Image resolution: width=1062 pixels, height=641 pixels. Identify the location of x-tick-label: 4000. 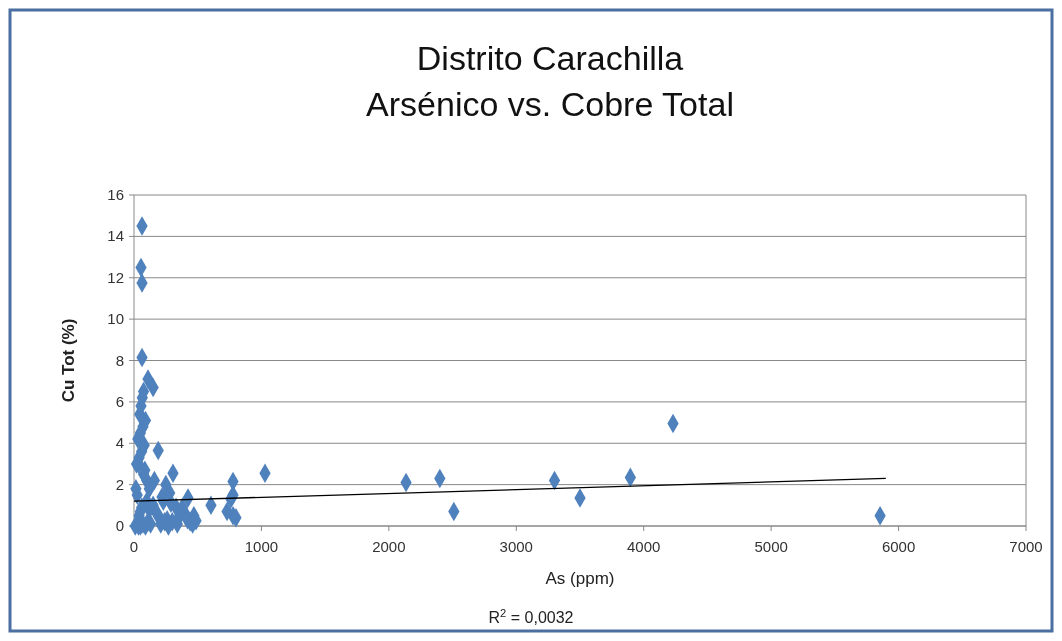
(644, 546).